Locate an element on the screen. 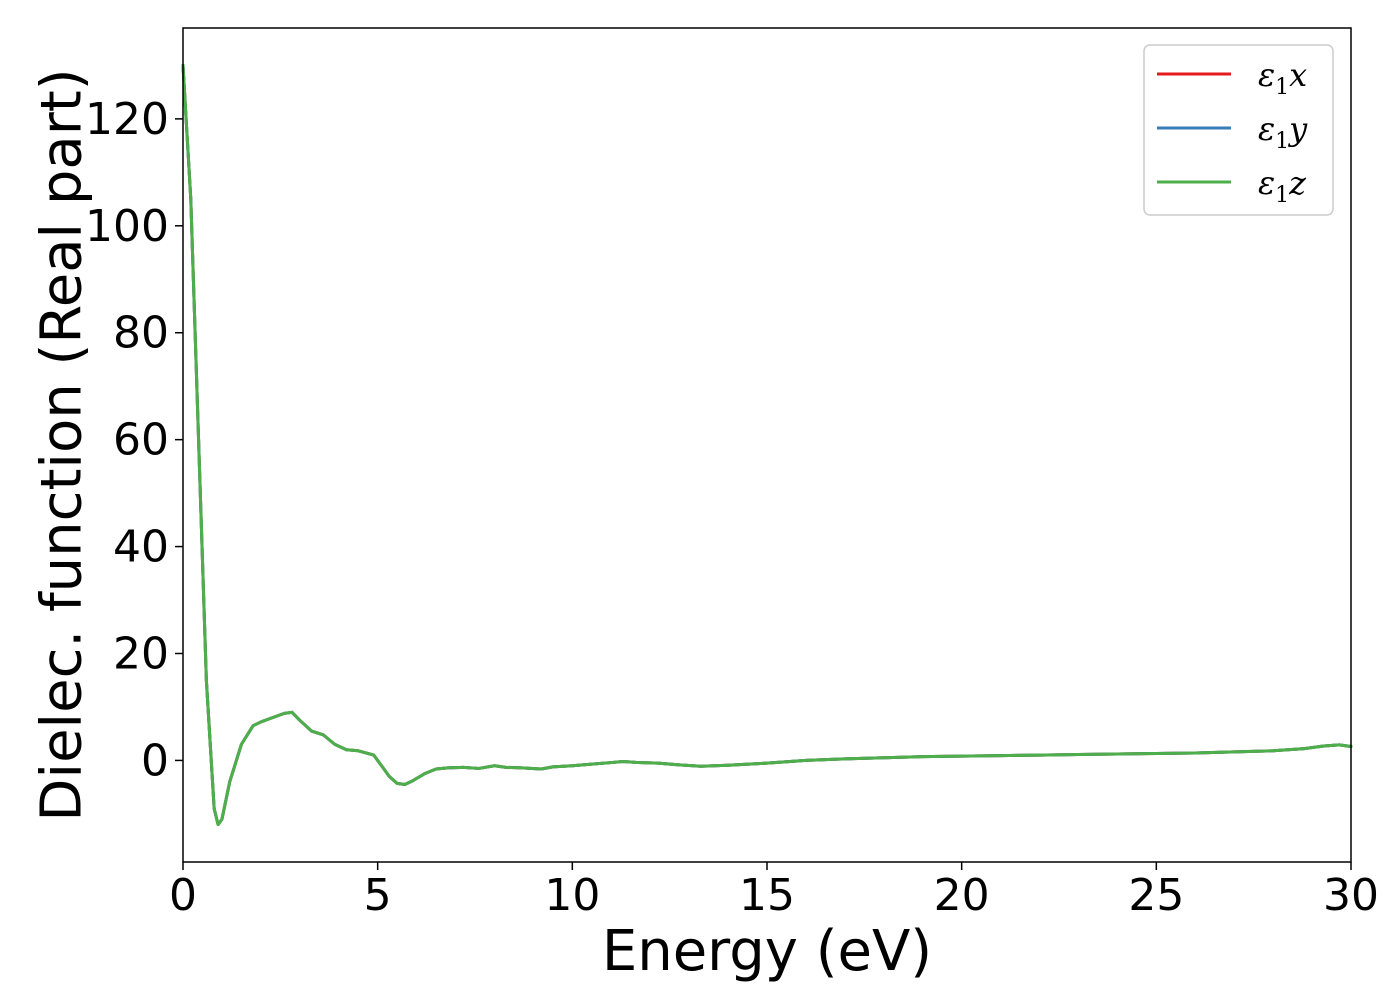 This screenshot has width=1400, height=1000. x-tick-label: 0 is located at coordinates (183, 895).